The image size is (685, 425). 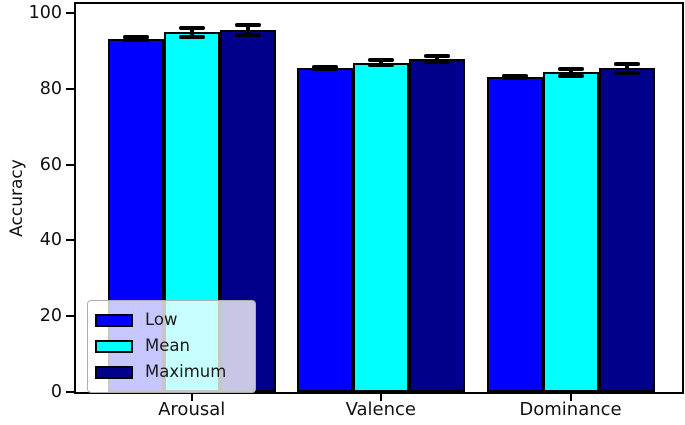 I want to click on error-cap-high-dominance-low, so click(x=514, y=75).